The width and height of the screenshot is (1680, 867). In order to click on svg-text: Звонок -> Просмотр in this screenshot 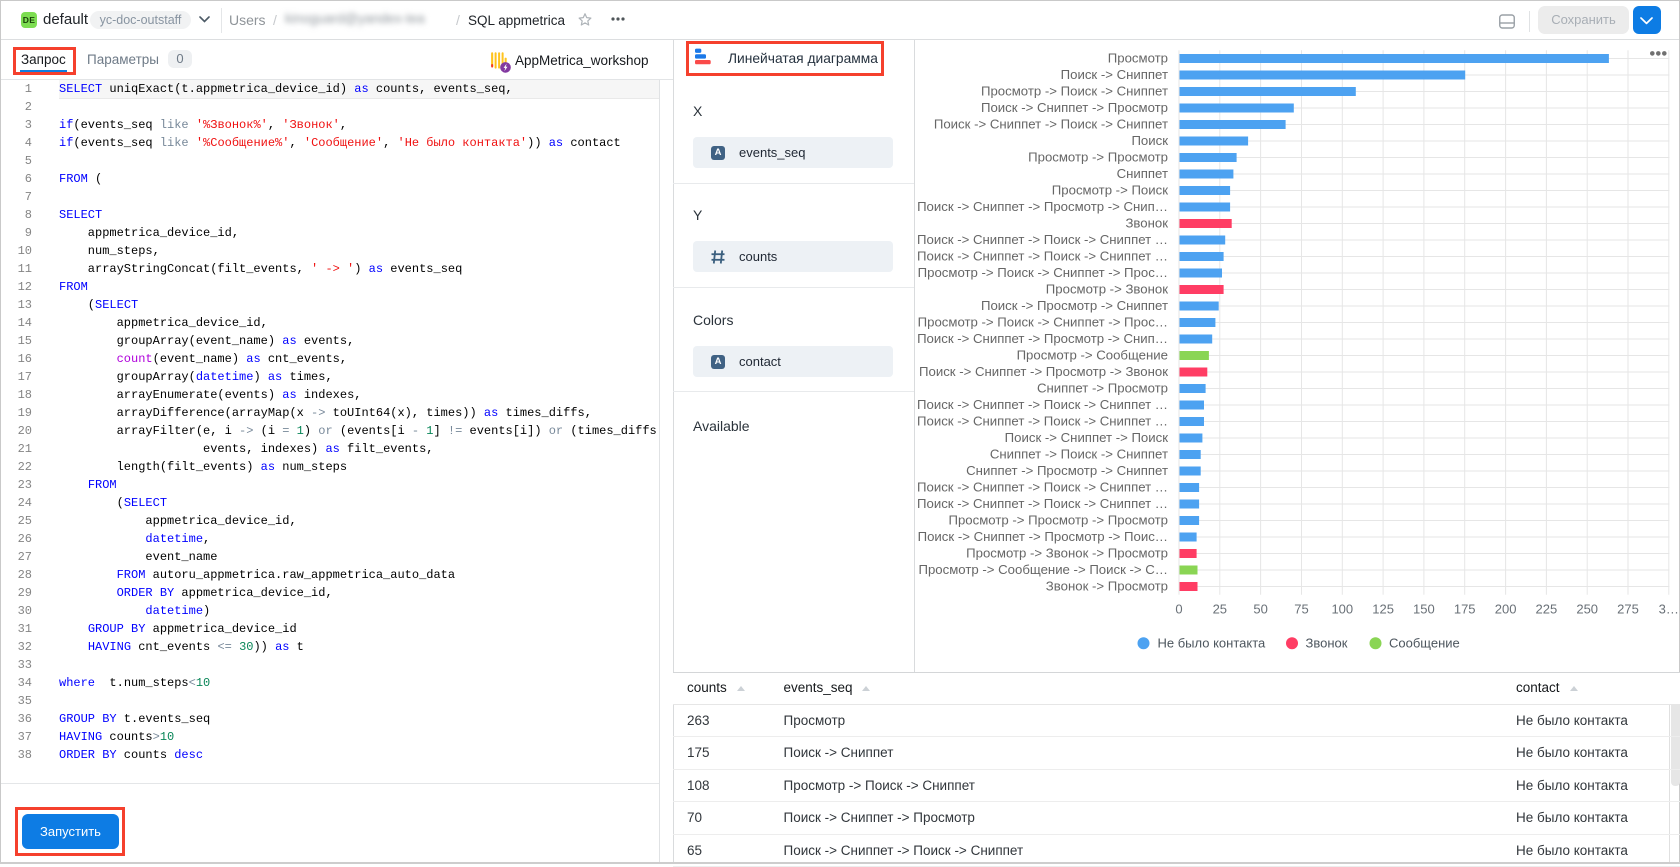, I will do `click(1107, 586)`.